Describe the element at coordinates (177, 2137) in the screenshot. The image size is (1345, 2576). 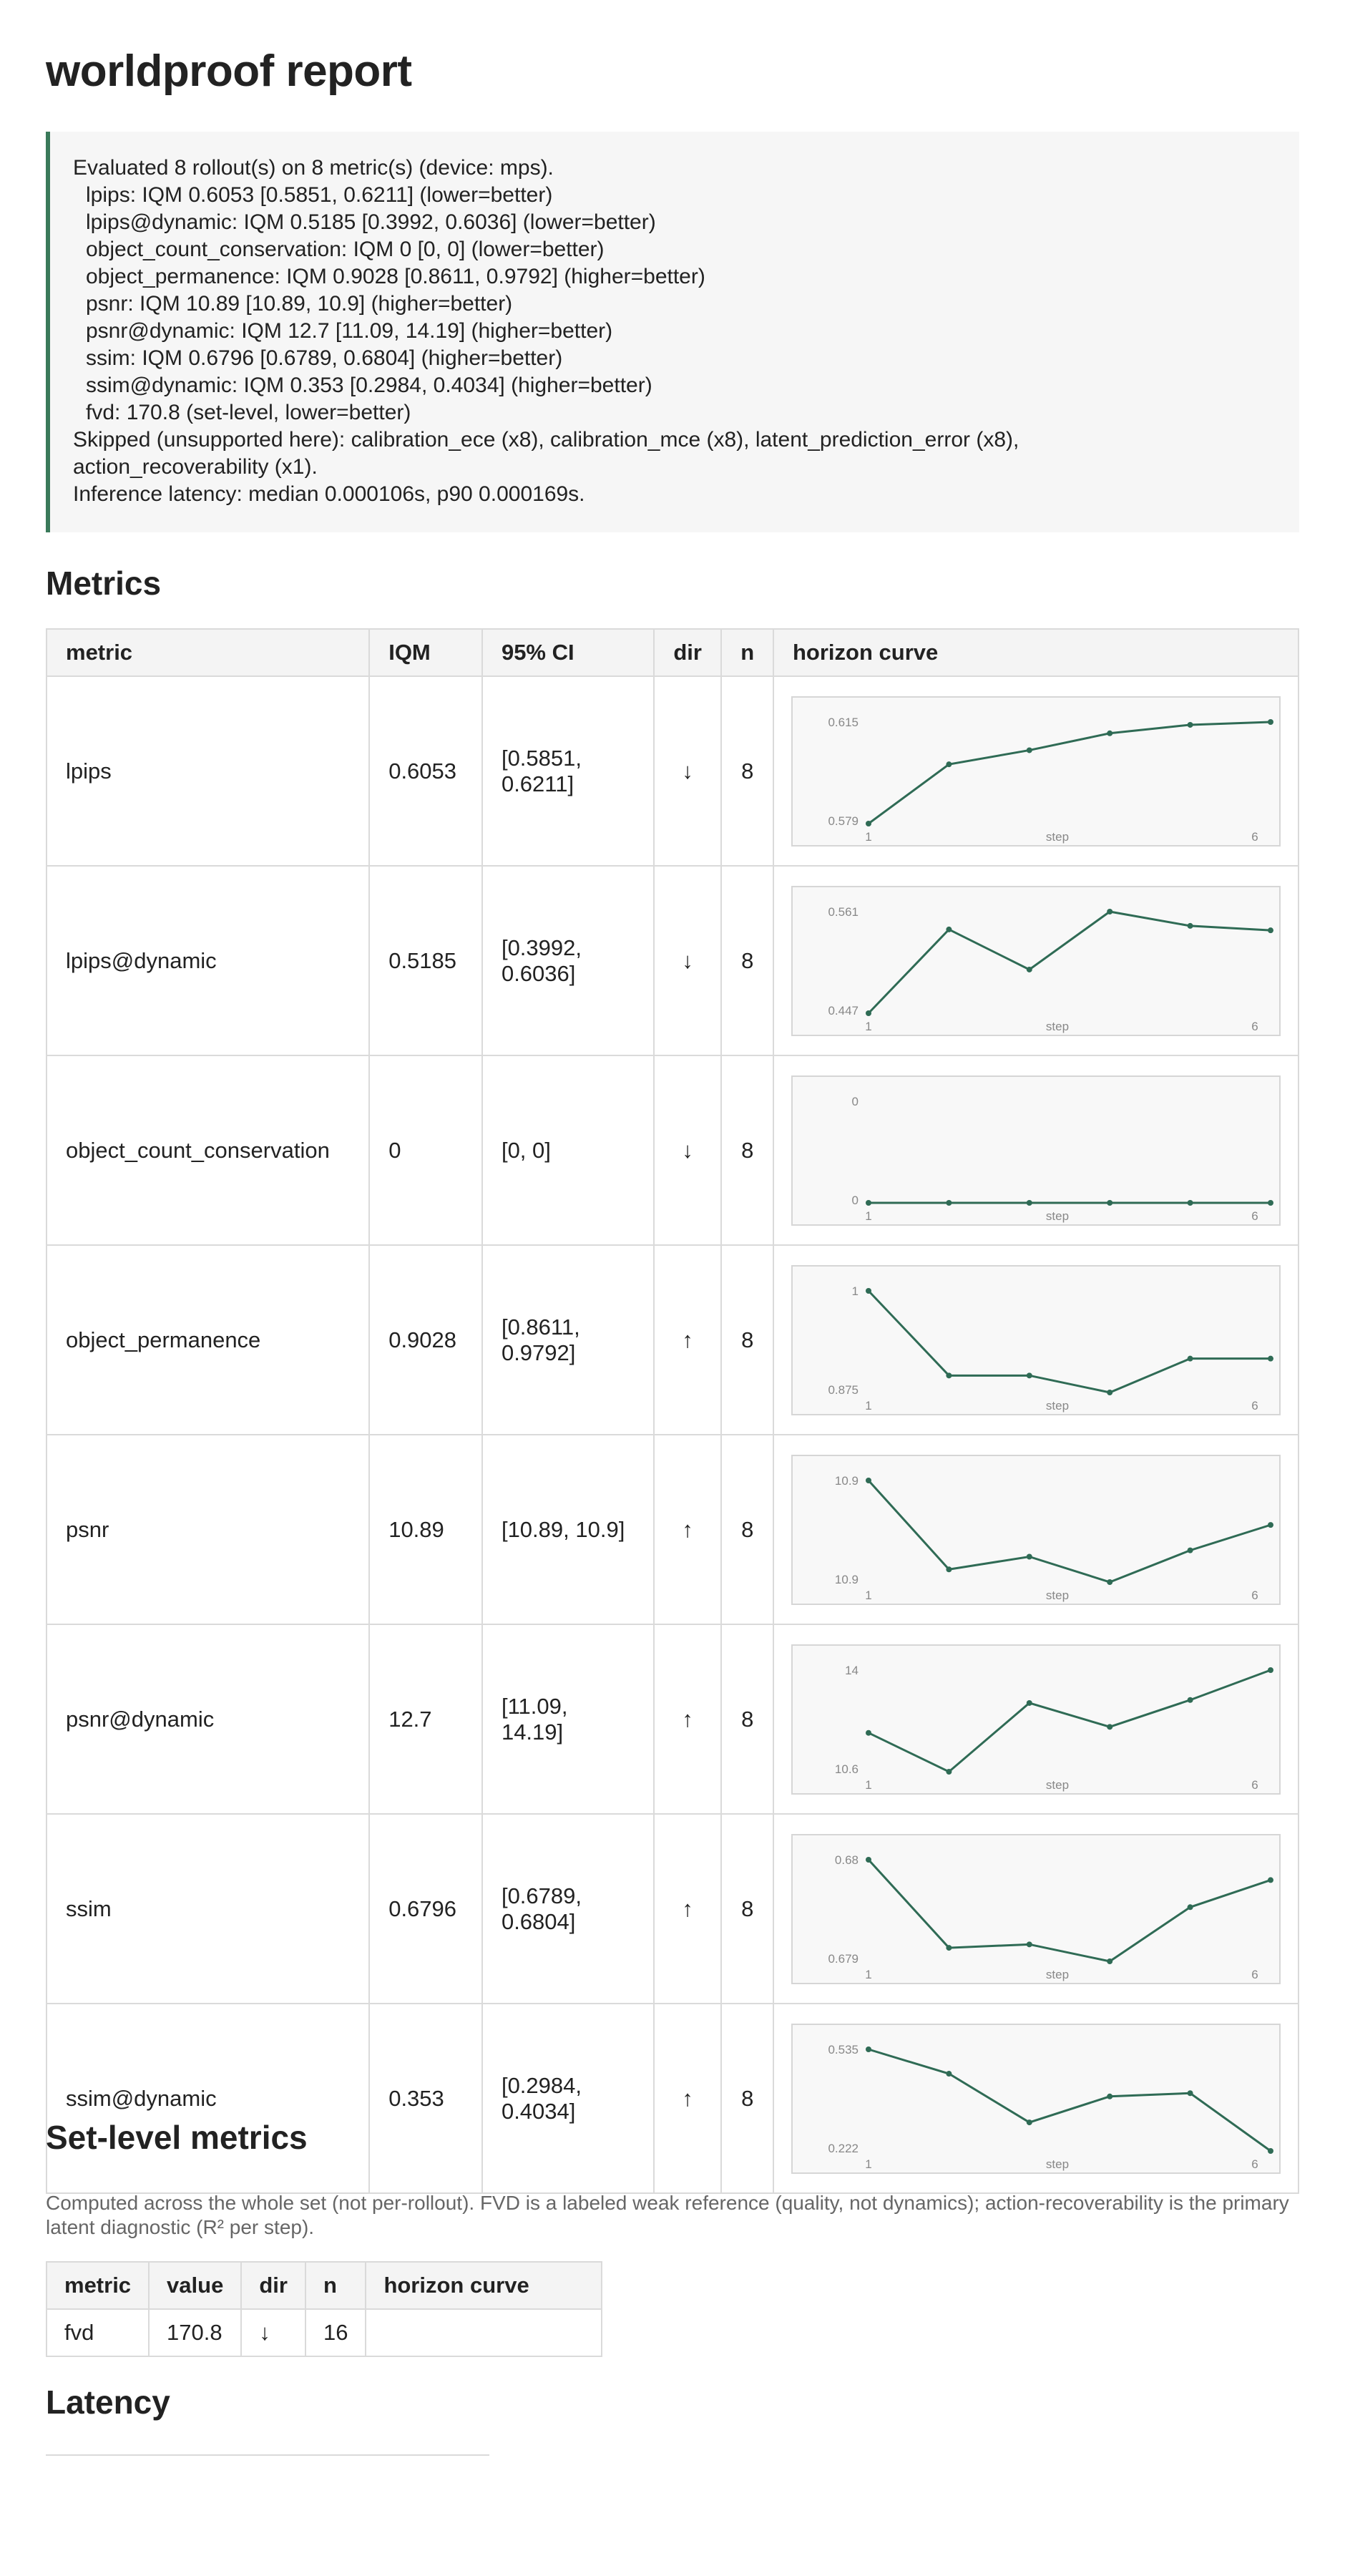
I see `set-level-heading: Set-level metrics` at that location.